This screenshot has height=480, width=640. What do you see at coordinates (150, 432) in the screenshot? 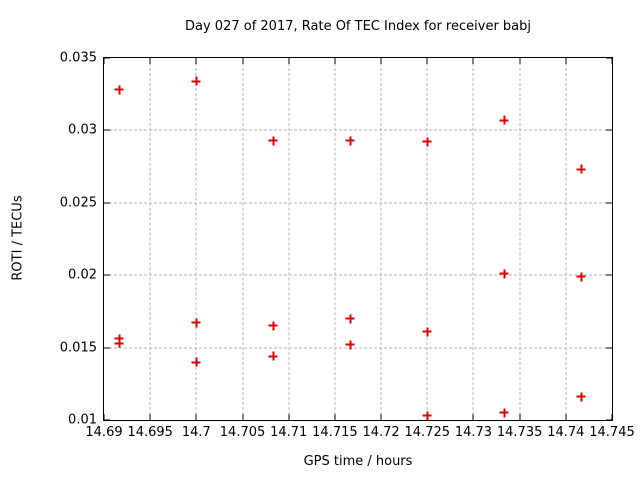
I see `x-tick-label: 14.695` at bounding box center [150, 432].